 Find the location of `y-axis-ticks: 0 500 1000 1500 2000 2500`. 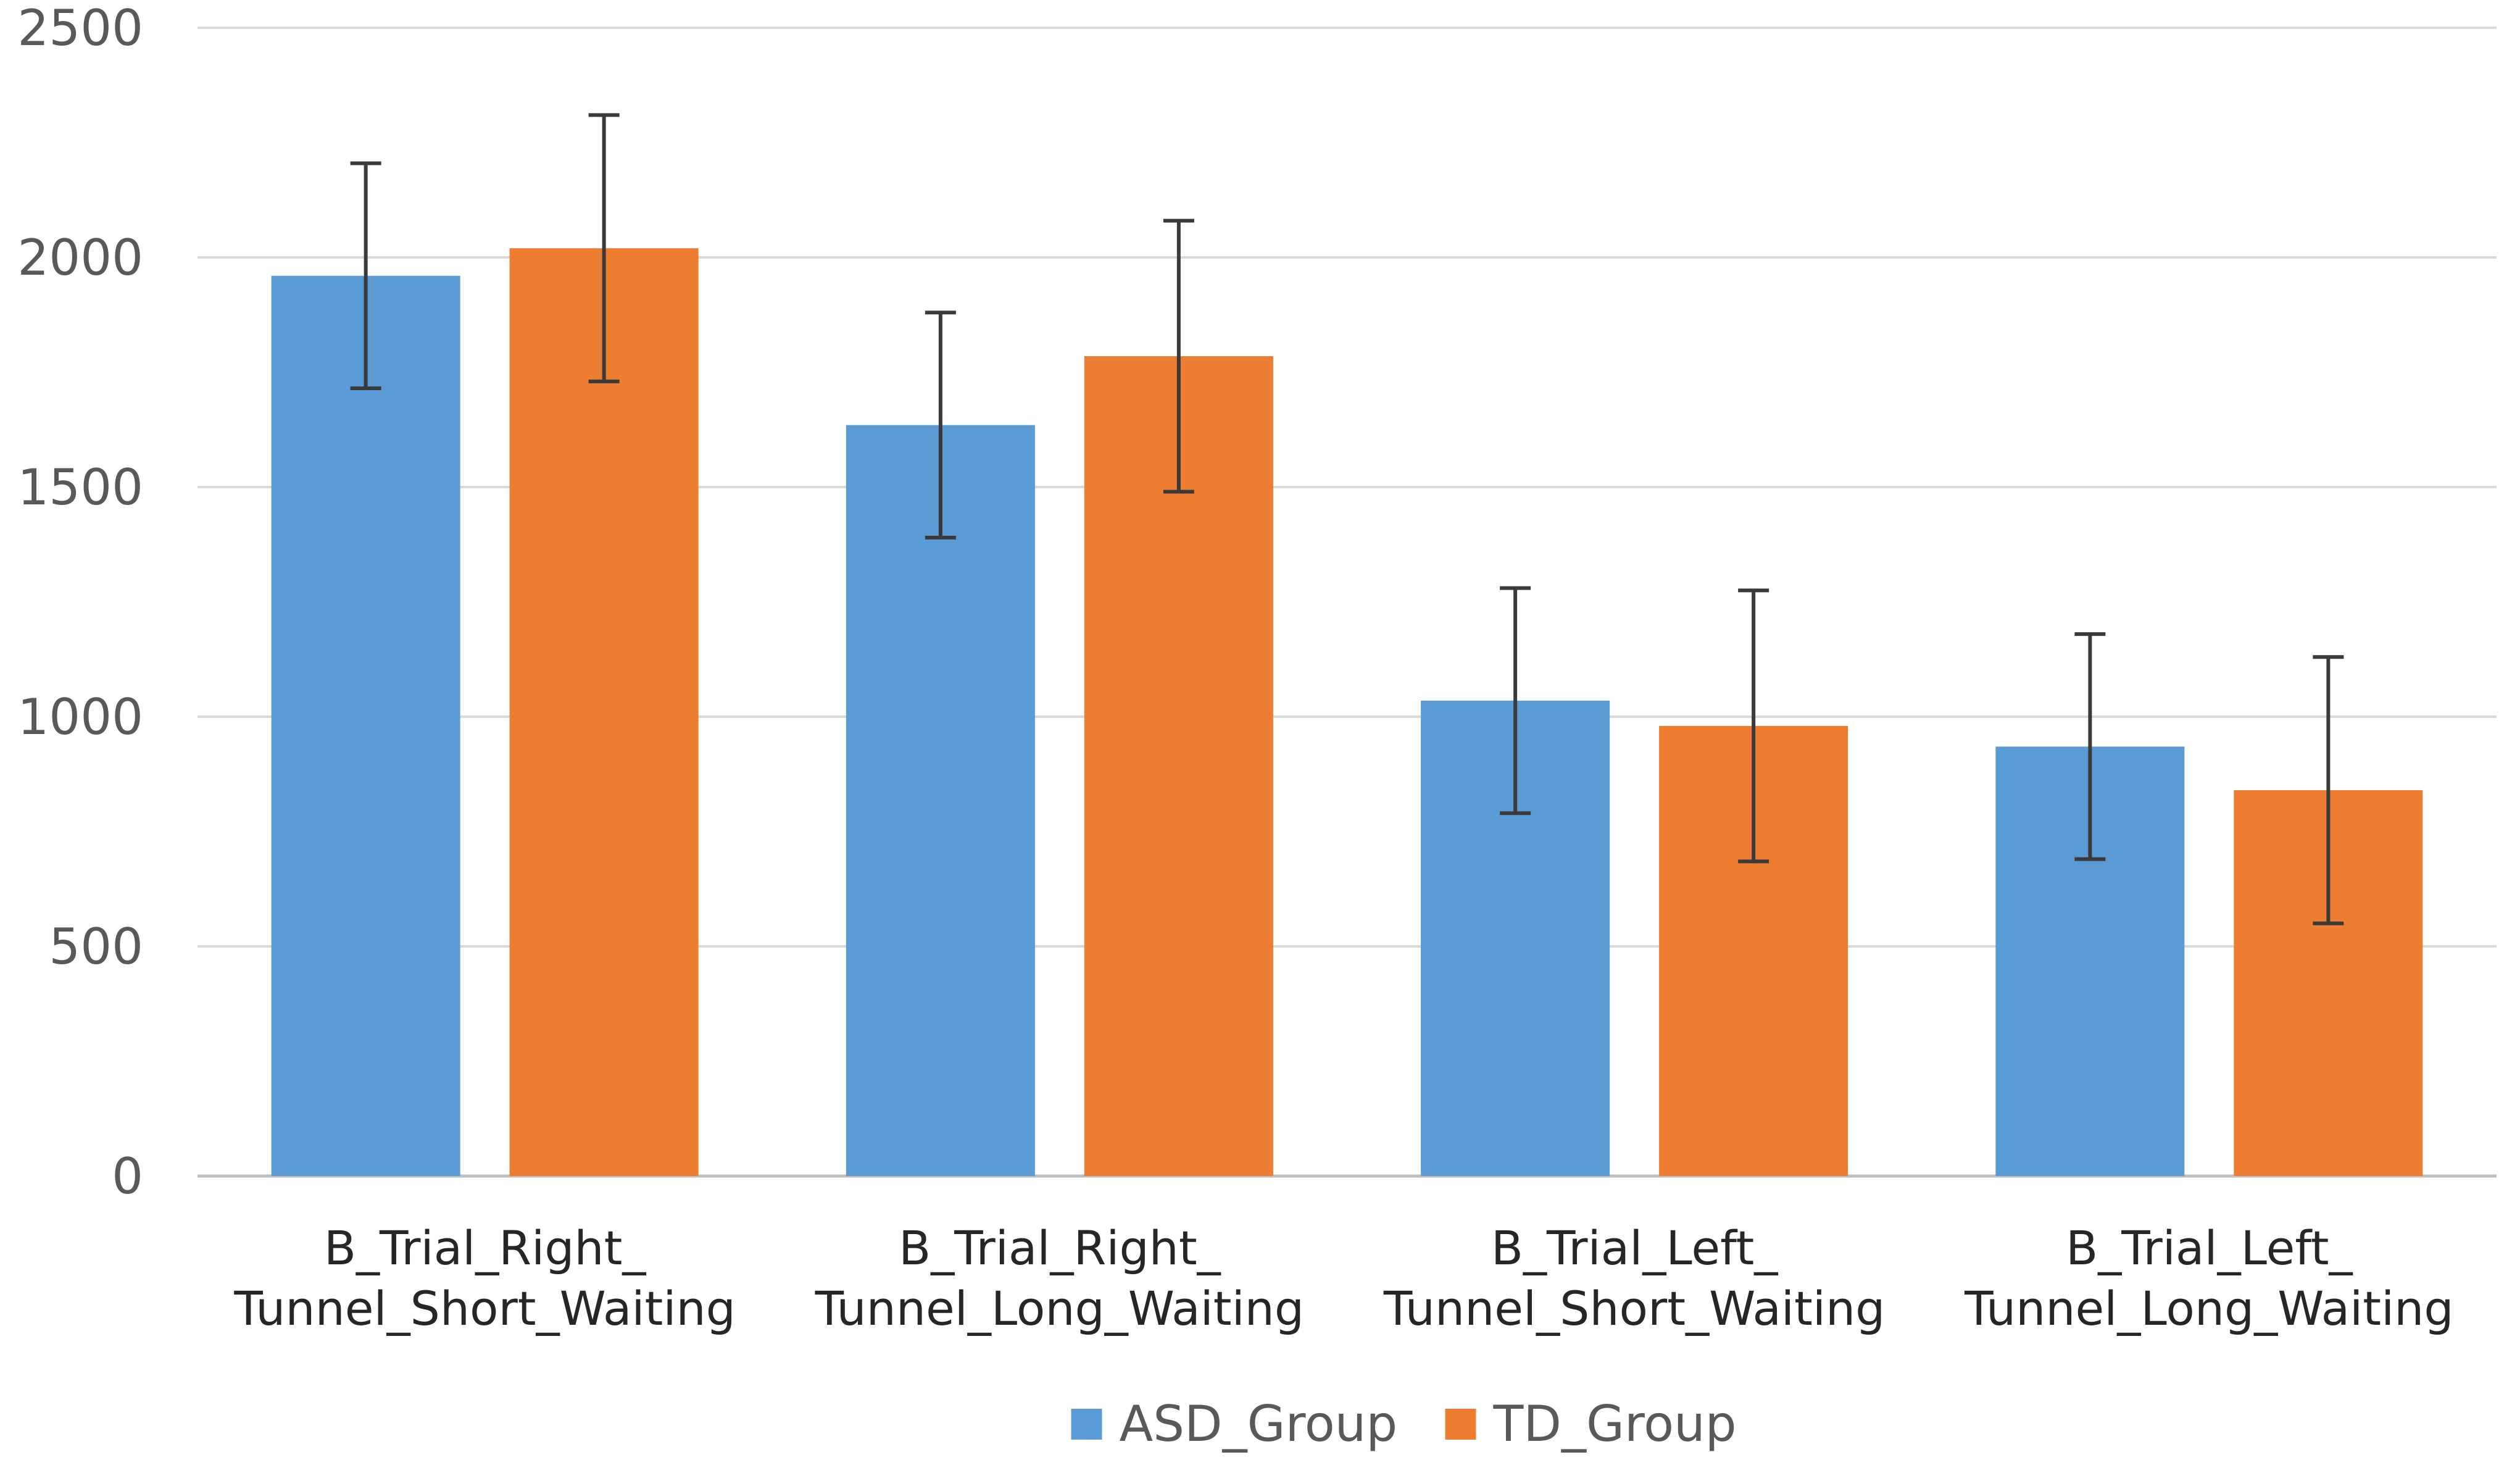

y-axis-ticks: 0 500 1000 1500 2000 2500 is located at coordinates (80, 602).